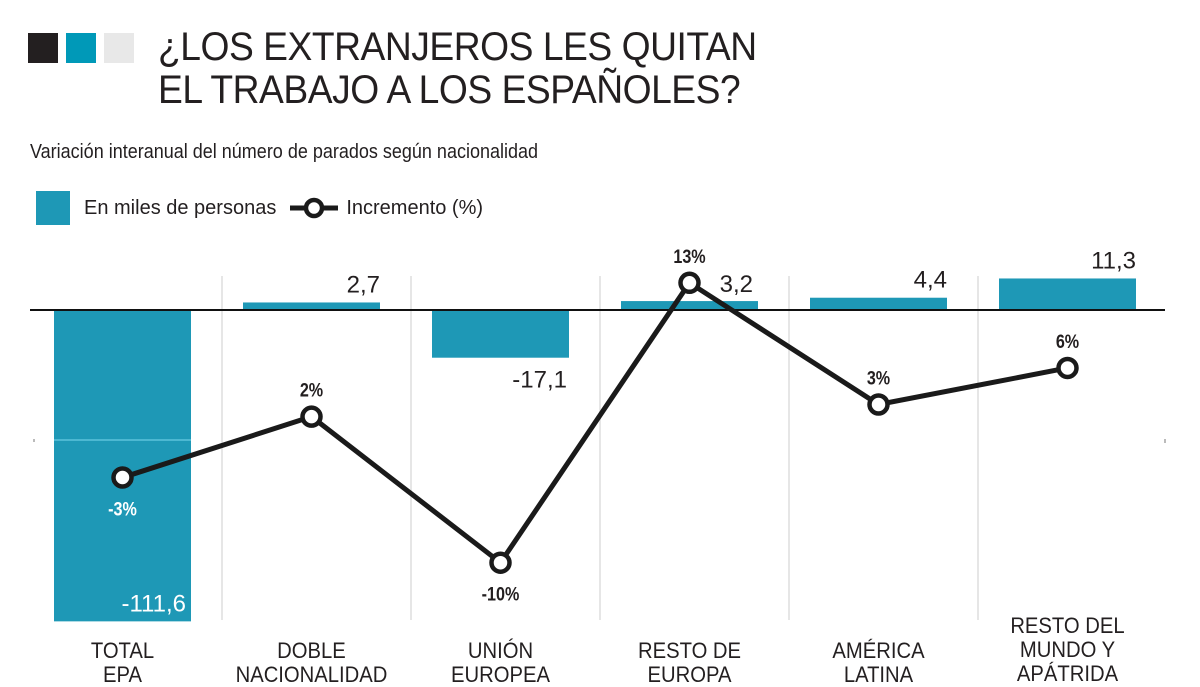 The image size is (1200, 687). Describe the element at coordinates (119, 48) in the screenshot. I see `brand-square-light` at that location.